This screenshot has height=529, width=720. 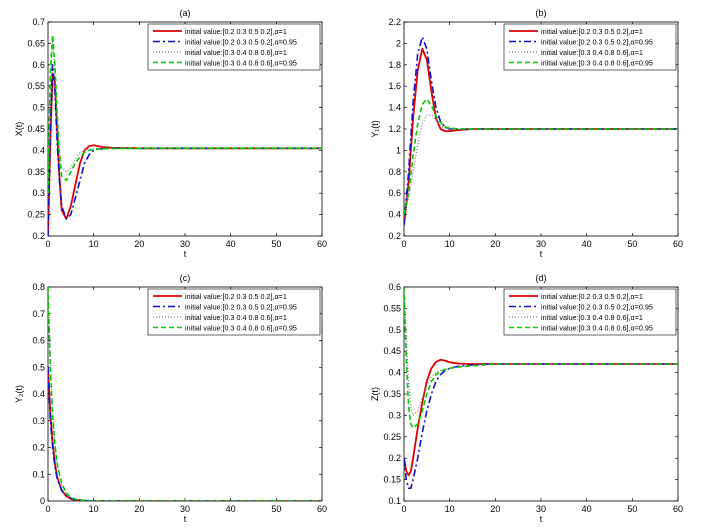 What do you see at coordinates (375, 129) in the screenshot?
I see `y-axis-label: Y₁(t)` at bounding box center [375, 129].